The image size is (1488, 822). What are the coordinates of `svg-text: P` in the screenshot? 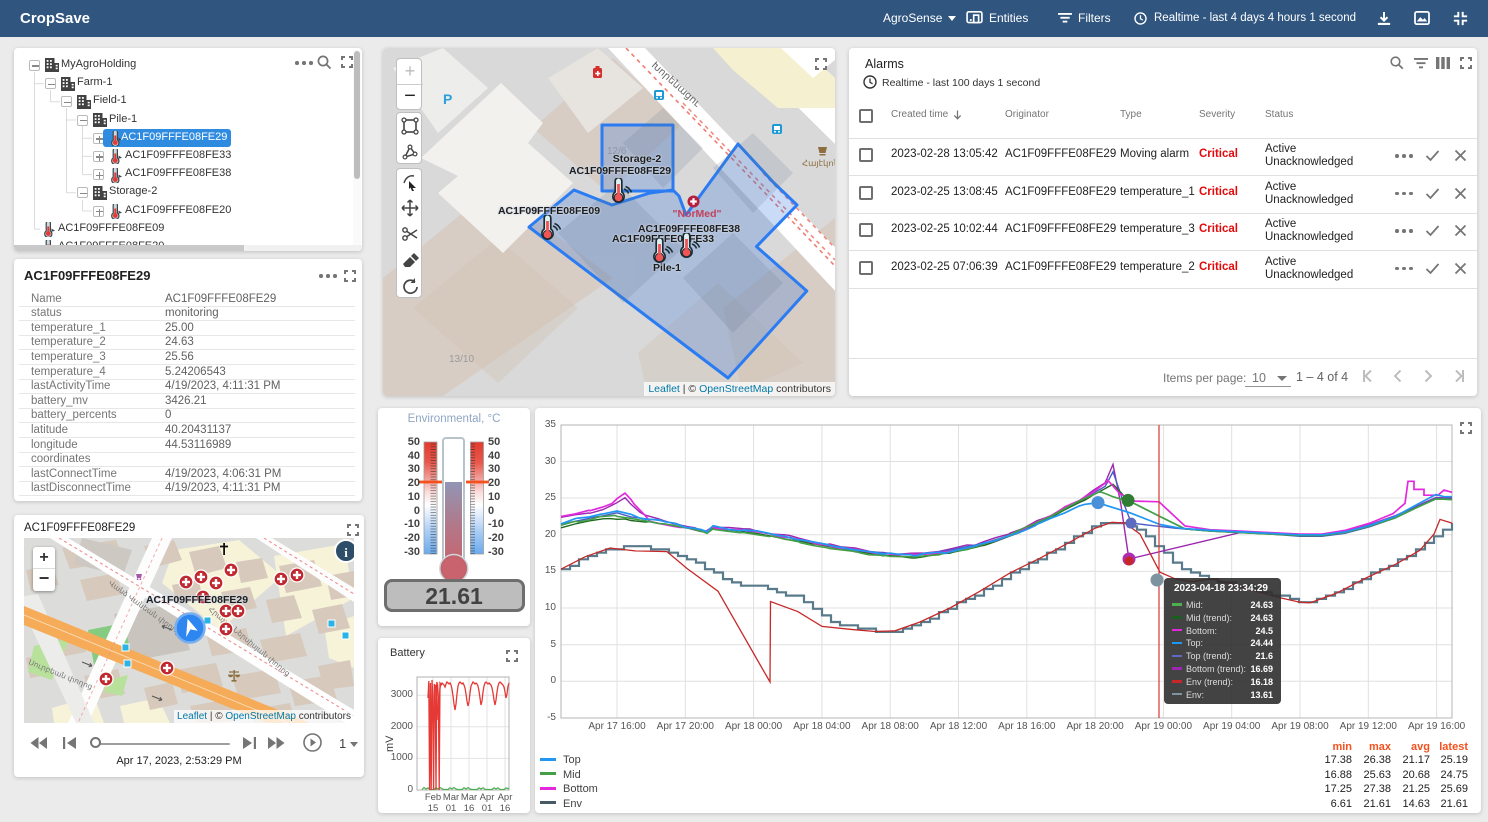 It's located at (447, 99).